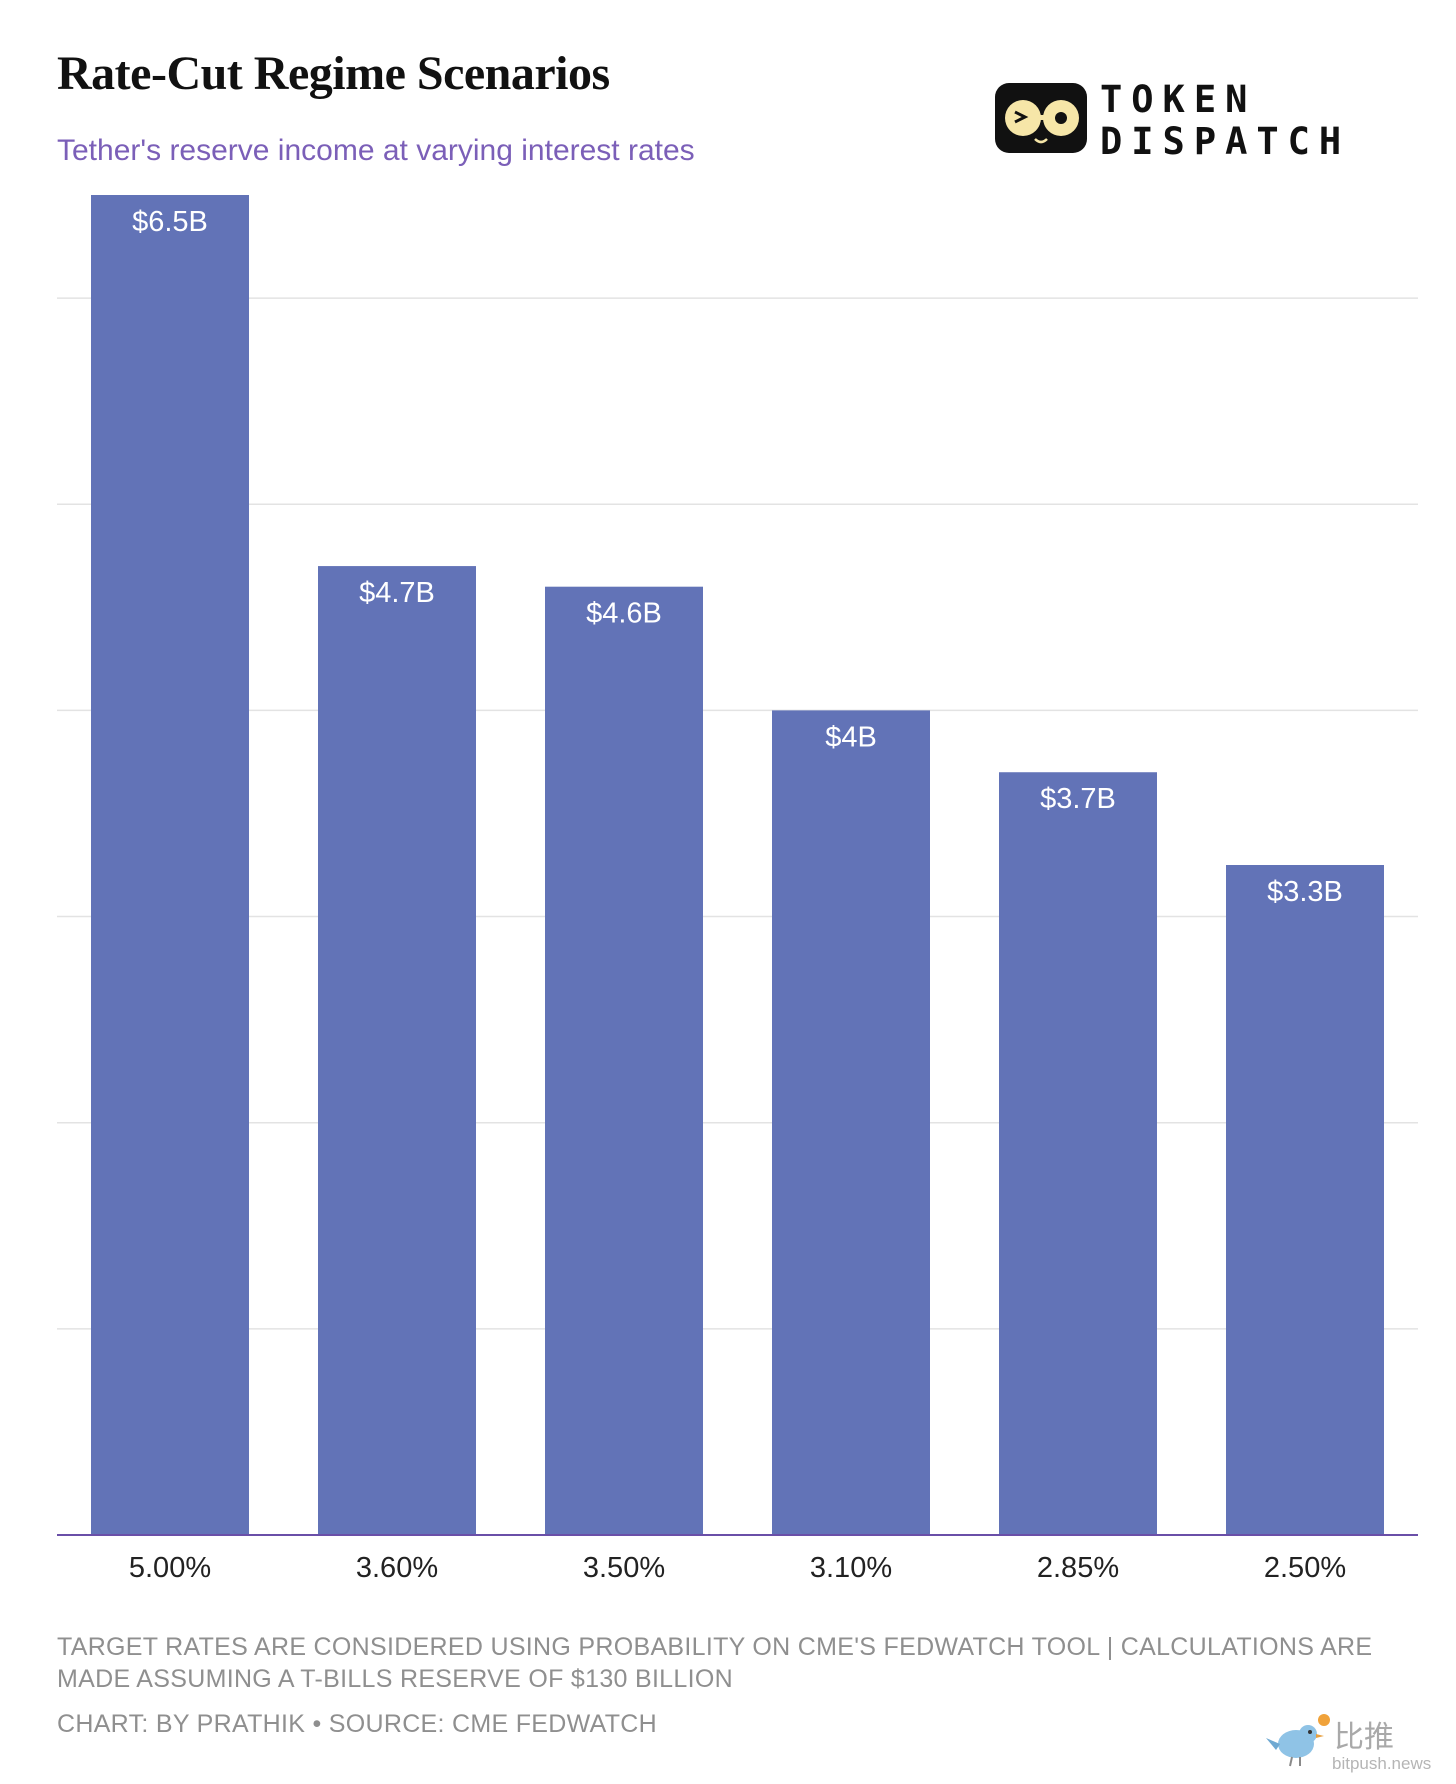 The width and height of the screenshot is (1456, 1784). Describe the element at coordinates (333, 73) in the screenshot. I see `chart-title: Rate-Cut Regime Scenarios` at that location.